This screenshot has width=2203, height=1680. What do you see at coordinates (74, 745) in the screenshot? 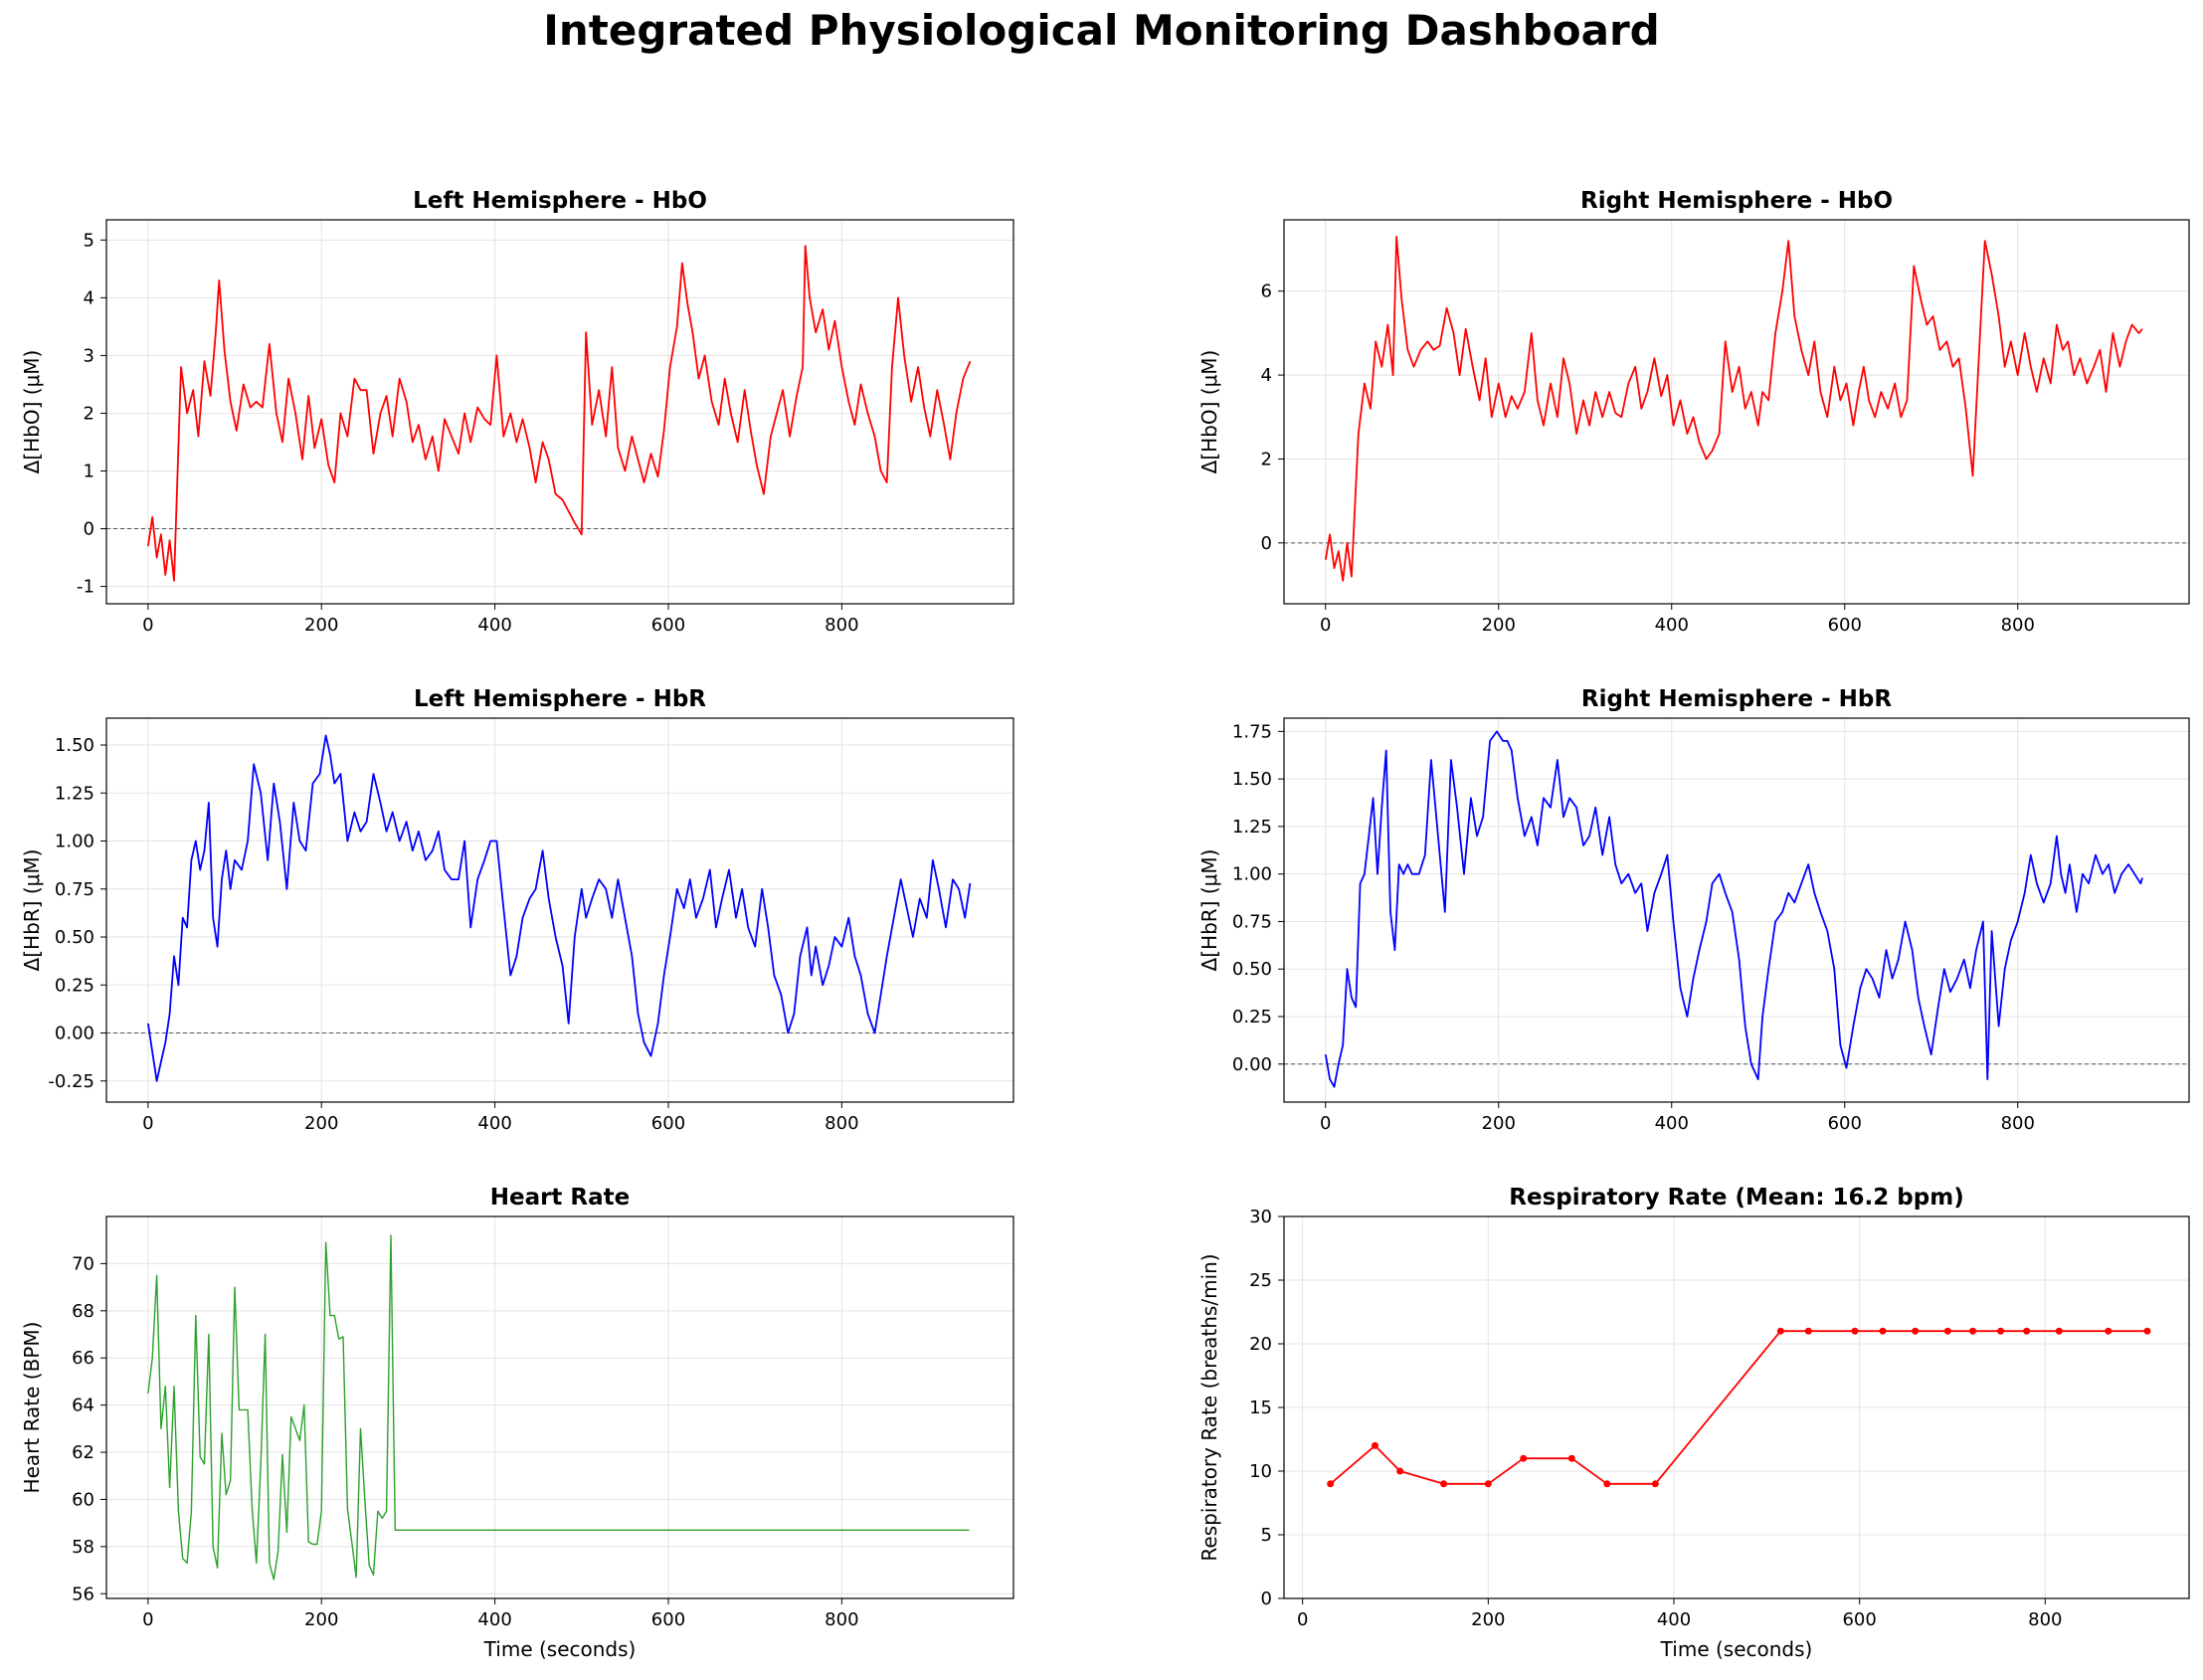
I see `y-tick-label: 1.50` at bounding box center [74, 745].